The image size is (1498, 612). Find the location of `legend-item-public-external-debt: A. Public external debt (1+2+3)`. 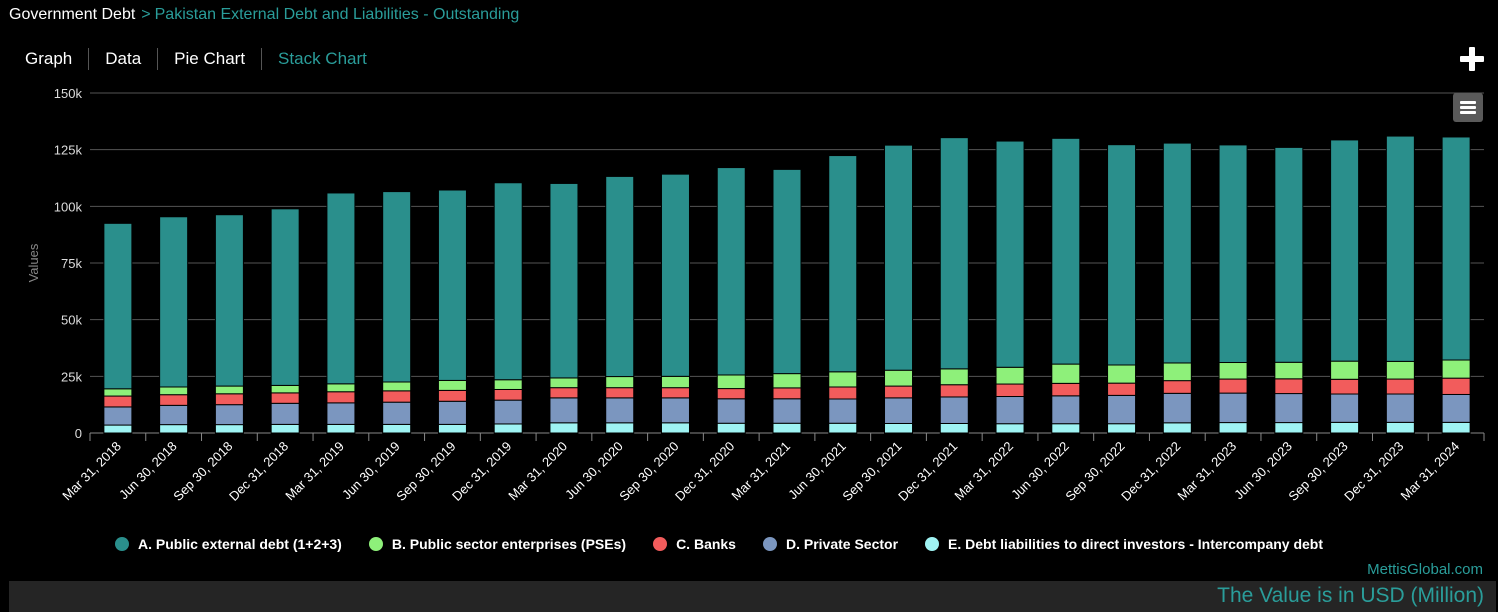

legend-item-public-external-debt: A. Public external debt (1+2+3) is located at coordinates (228, 544).